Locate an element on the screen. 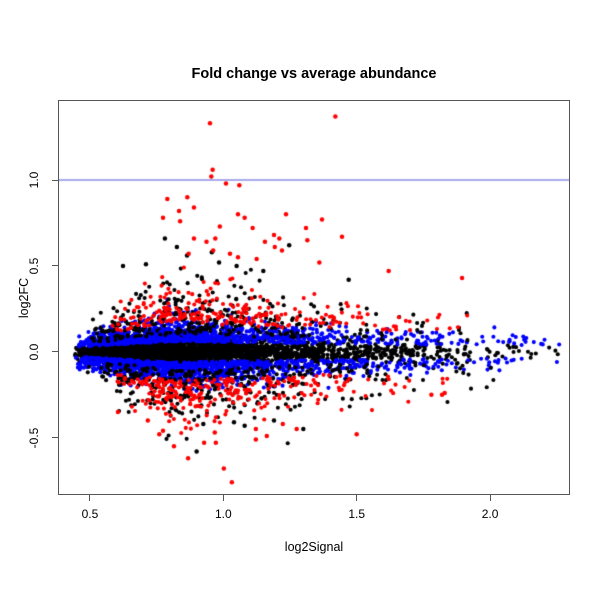  chart-title: Fold change vs average abundance is located at coordinates (314, 74).